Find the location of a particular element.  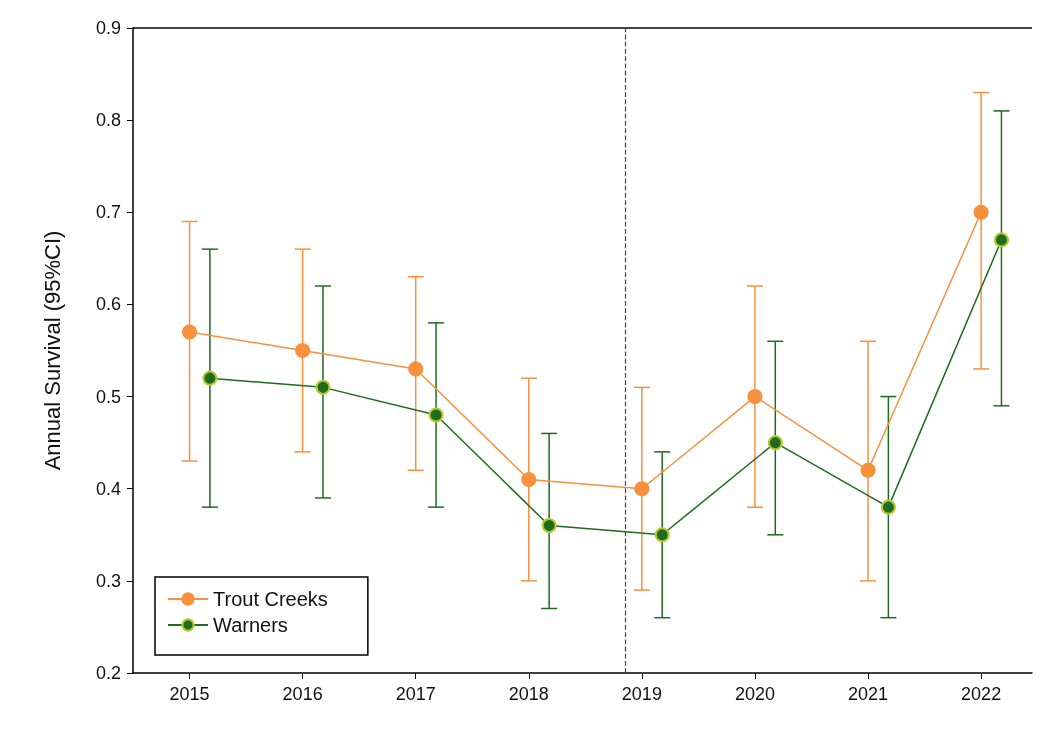

y-axis-title: Annual Survival (95%CI) is located at coordinates (52, 350).